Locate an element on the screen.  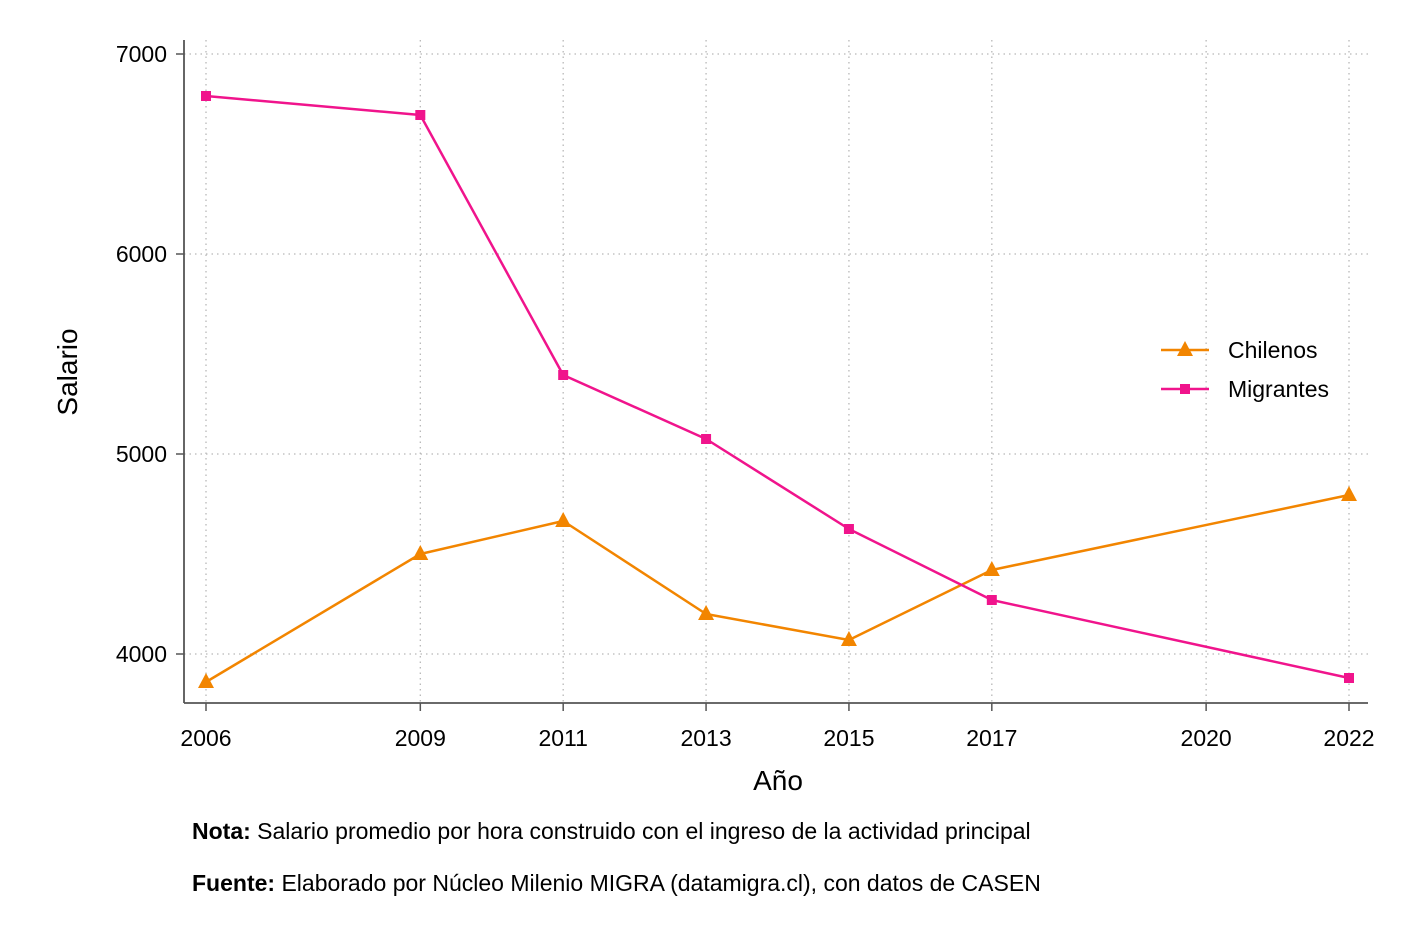
legend-label: Migrantes is located at coordinates (1278, 389).